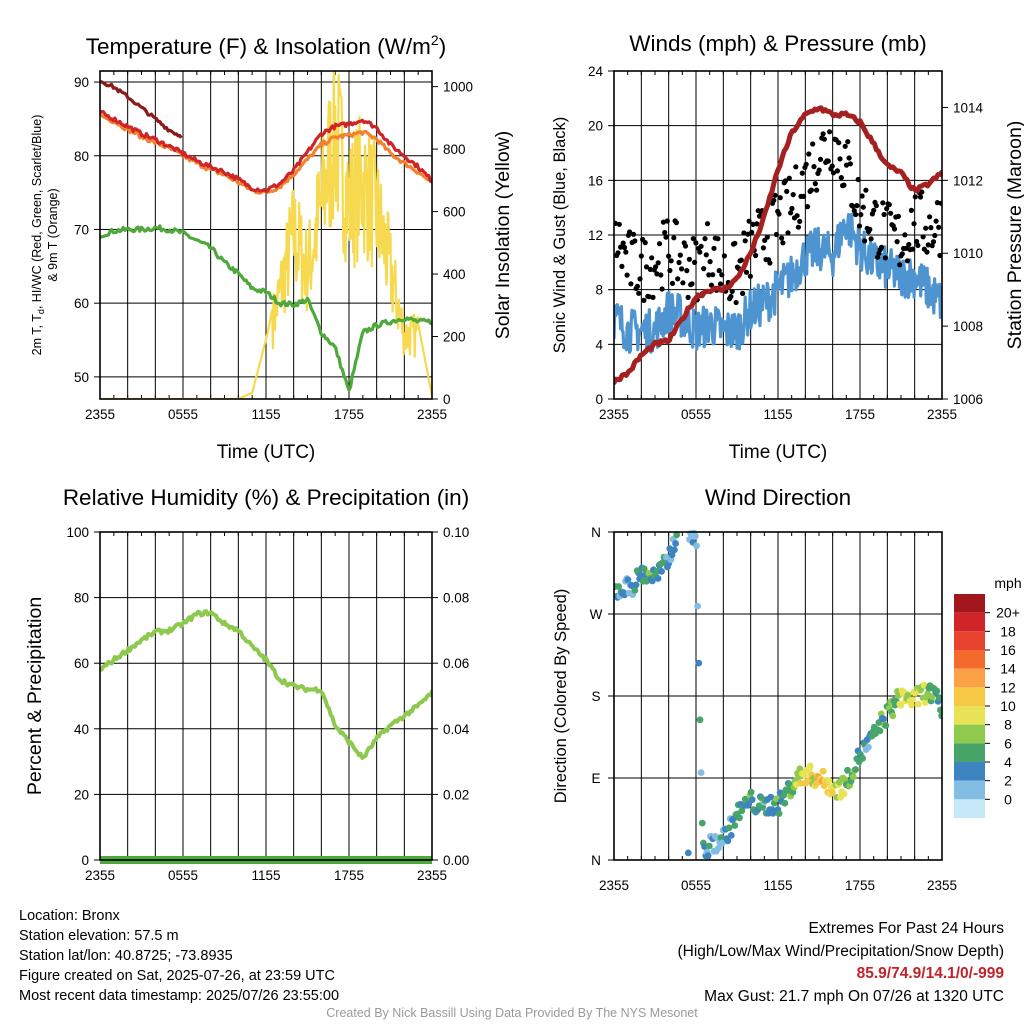  Describe the element at coordinates (969, 771) in the screenshot. I see `legend-swatch` at that location.